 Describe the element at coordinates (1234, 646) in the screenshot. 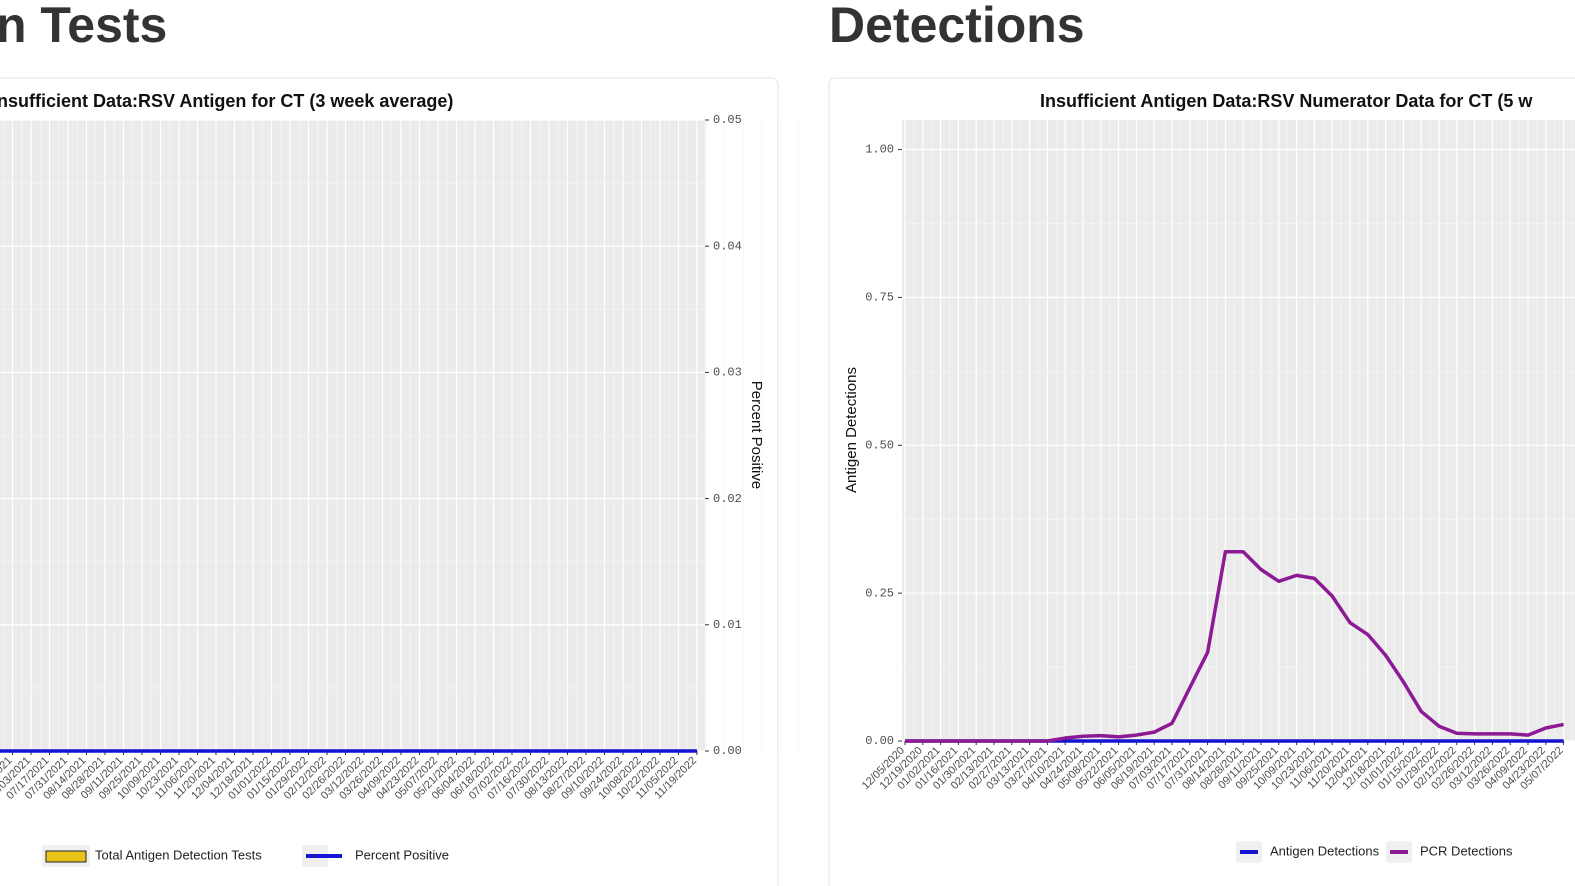

I see `series-line` at that location.